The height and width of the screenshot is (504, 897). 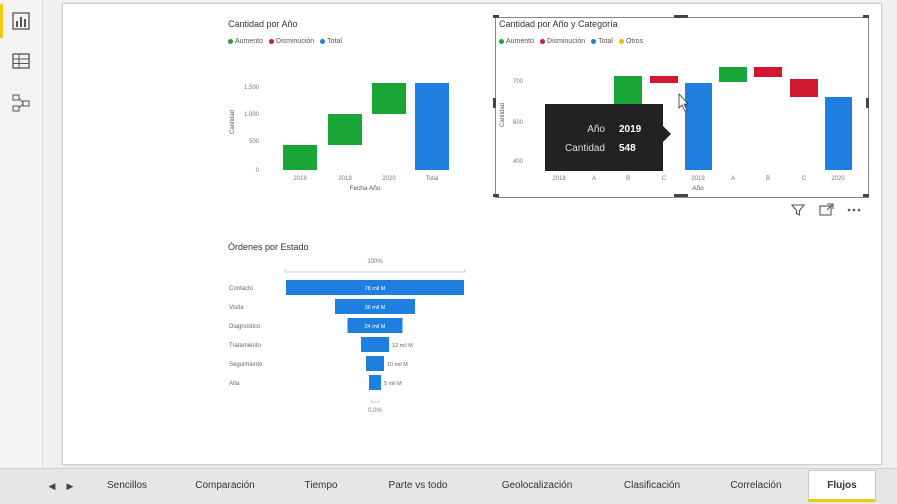 I want to click on funnel-value-label: 24 mil M, so click(x=375, y=327).